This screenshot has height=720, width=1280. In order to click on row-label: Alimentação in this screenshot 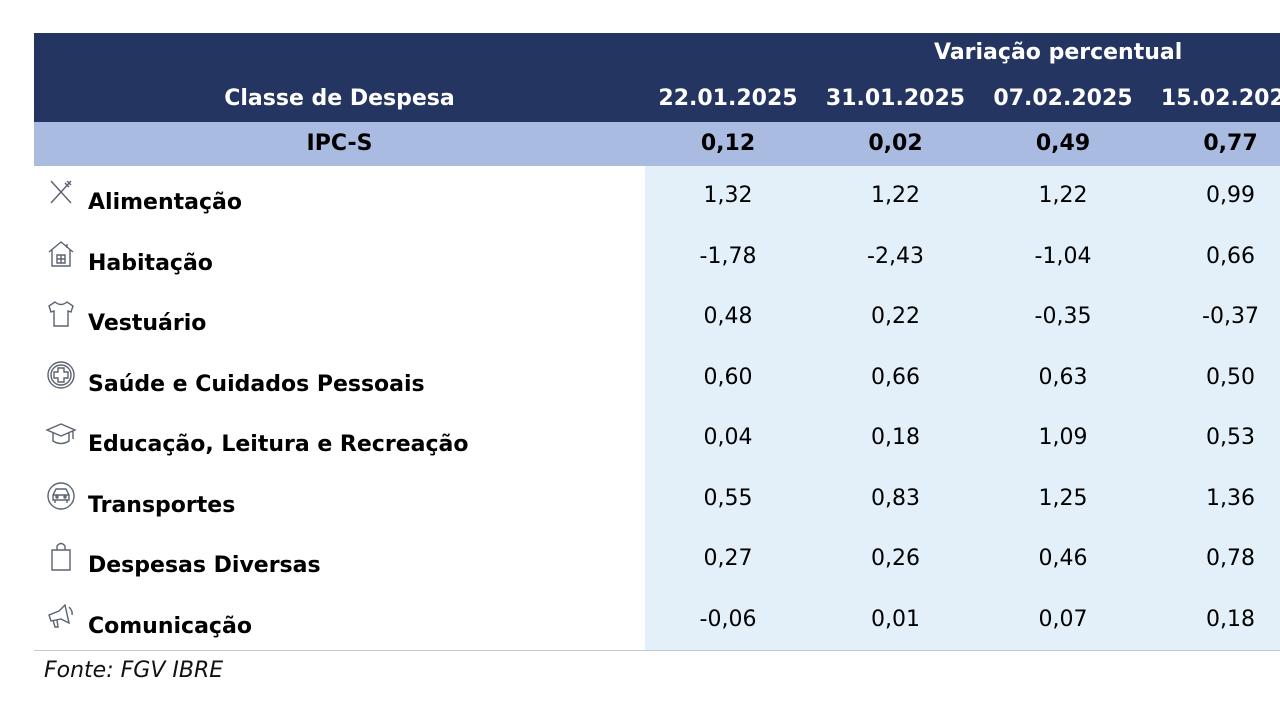, I will do `click(165, 202)`.